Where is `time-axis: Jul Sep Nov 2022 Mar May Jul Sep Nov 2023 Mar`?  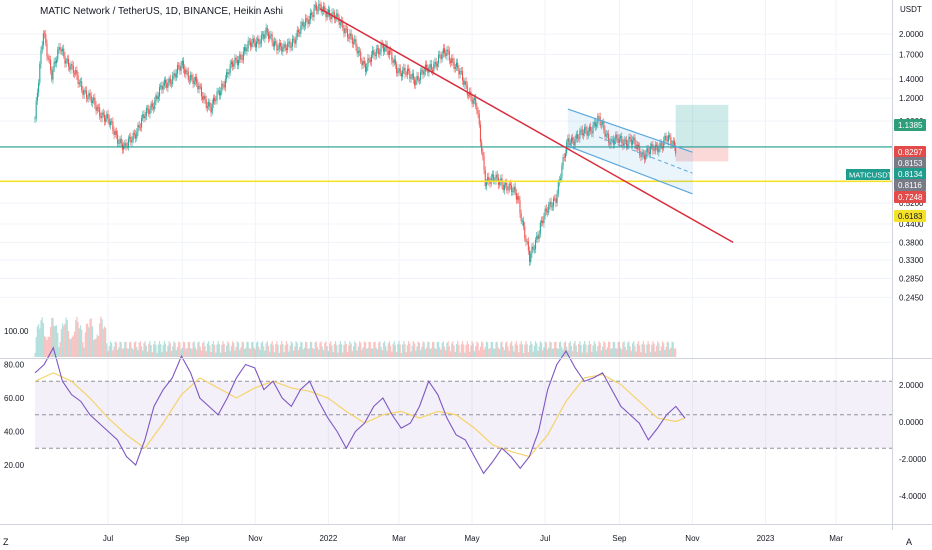
time-axis: Jul Sep Nov 2022 Mar May Jul Sep Nov 2023 Mar is located at coordinates (473, 538).